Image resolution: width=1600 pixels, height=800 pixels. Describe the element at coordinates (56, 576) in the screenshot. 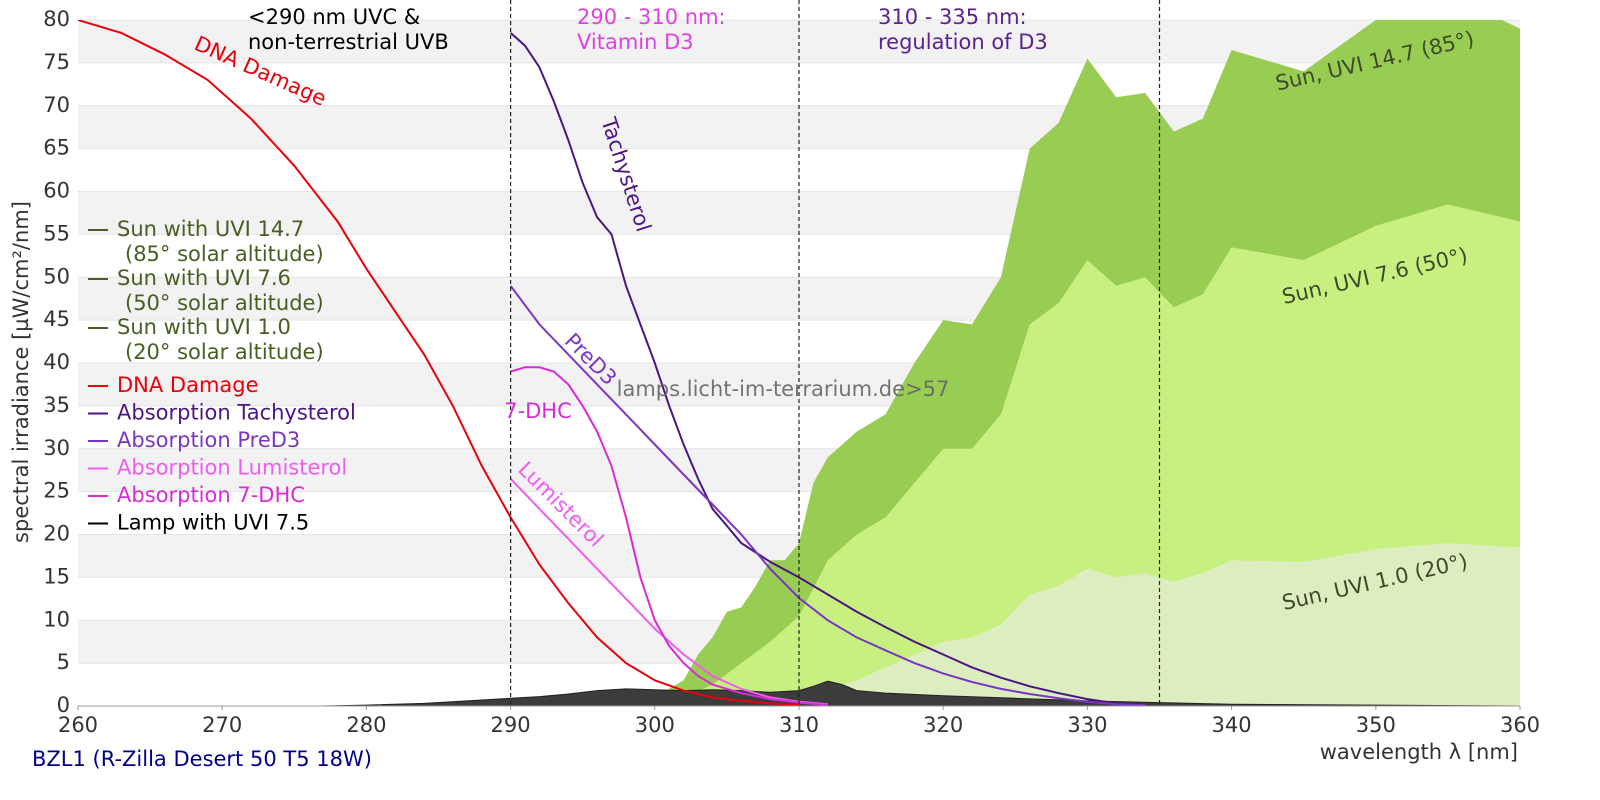

I see `y-tick-label: 15` at that location.